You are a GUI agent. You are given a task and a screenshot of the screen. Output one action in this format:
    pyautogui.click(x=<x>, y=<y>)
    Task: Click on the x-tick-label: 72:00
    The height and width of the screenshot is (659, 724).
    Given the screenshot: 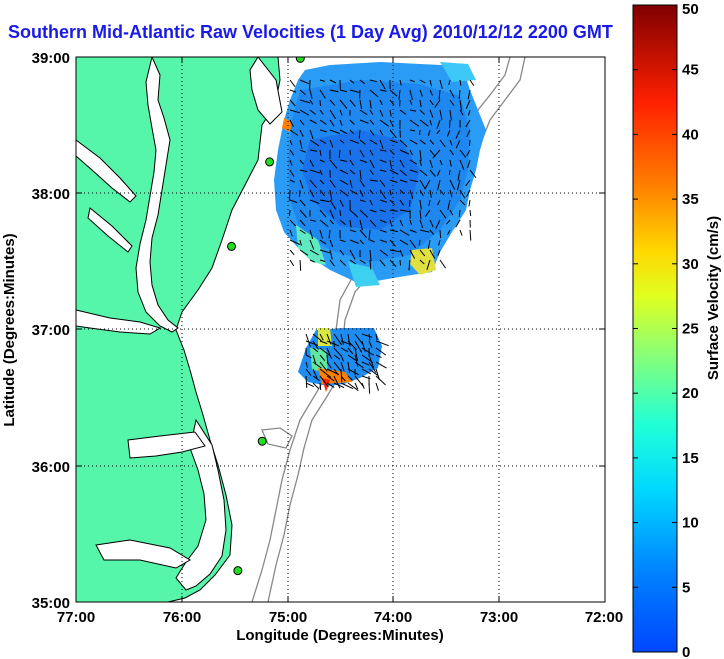 What is the action you would take?
    pyautogui.click(x=604, y=617)
    